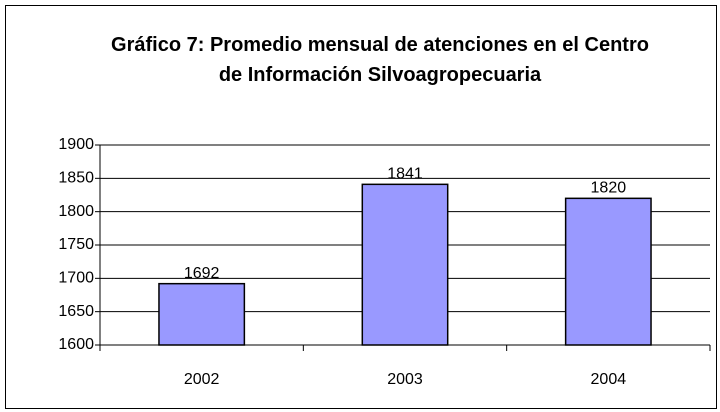 Image resolution: width=720 pixels, height=412 pixels. What do you see at coordinates (405, 174) in the screenshot?
I see `data-label: 1841` at bounding box center [405, 174].